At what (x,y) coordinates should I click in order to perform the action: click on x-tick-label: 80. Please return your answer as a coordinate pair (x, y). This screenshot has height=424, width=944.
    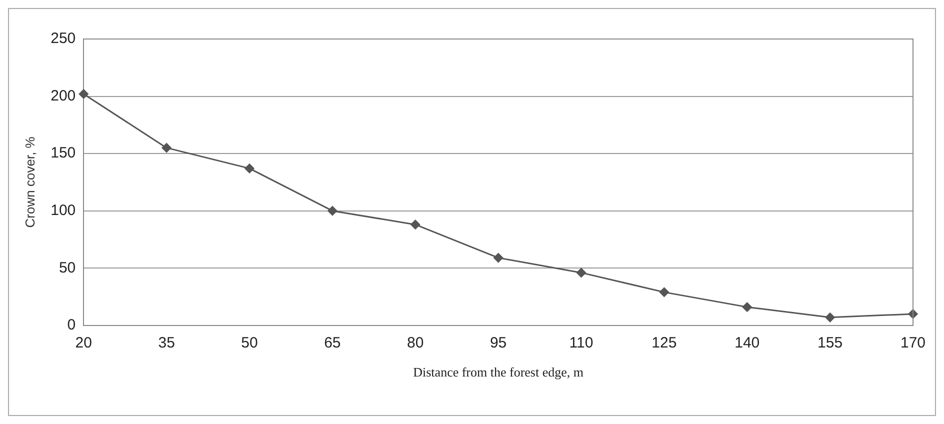
    Looking at the image, I should click on (415, 343).